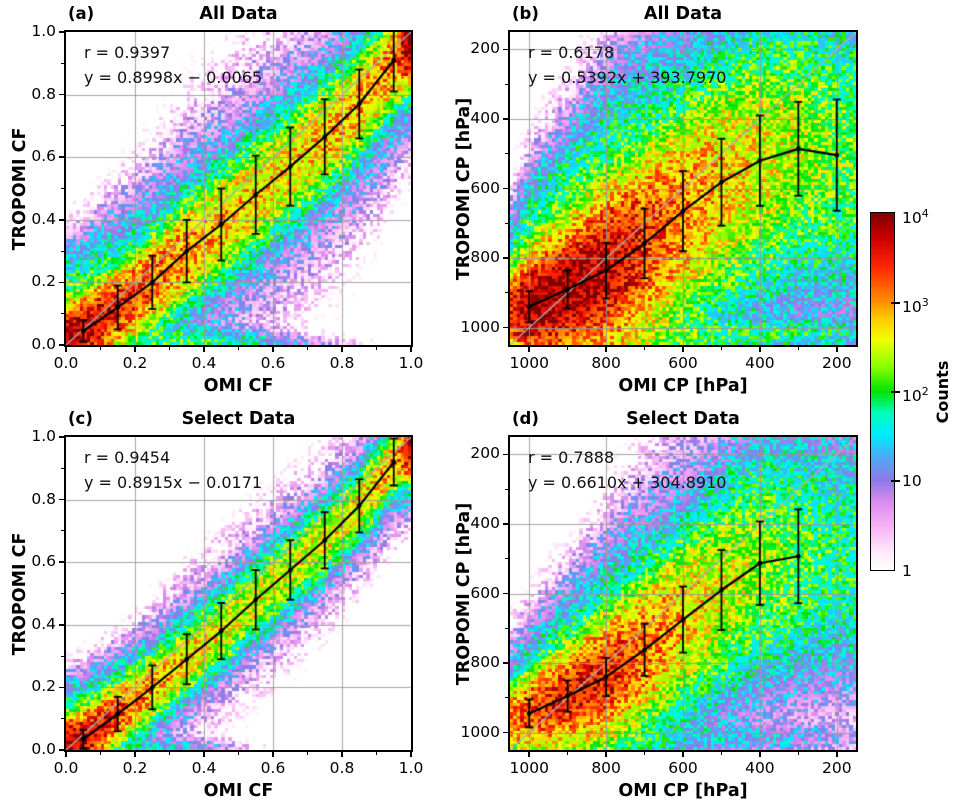  Describe the element at coordinates (173, 470) in the screenshot. I see `panel-c-stats: r = 0.9454 y = 0.8915x − 0.0171` at that location.